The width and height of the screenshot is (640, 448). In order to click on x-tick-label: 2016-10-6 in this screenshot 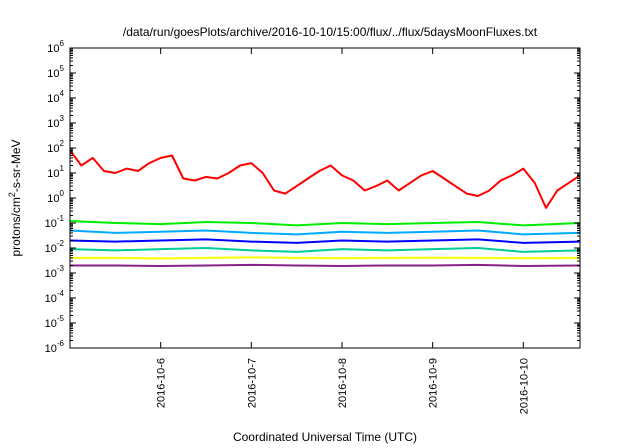, I will do `click(162, 383)`.